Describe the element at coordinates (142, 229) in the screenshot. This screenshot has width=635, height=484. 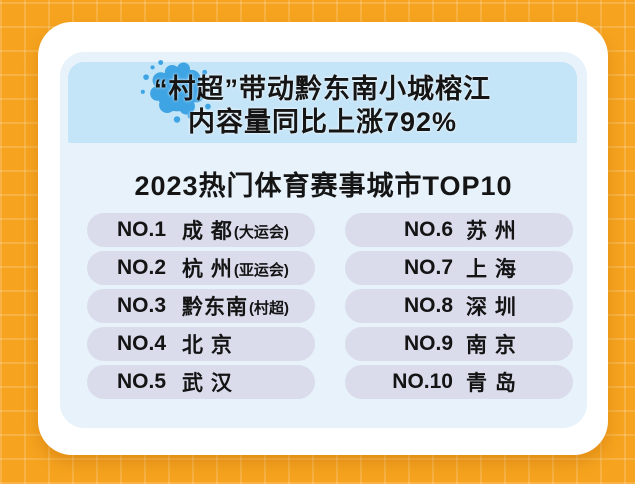
I see `rank-label: NO.1` at that location.